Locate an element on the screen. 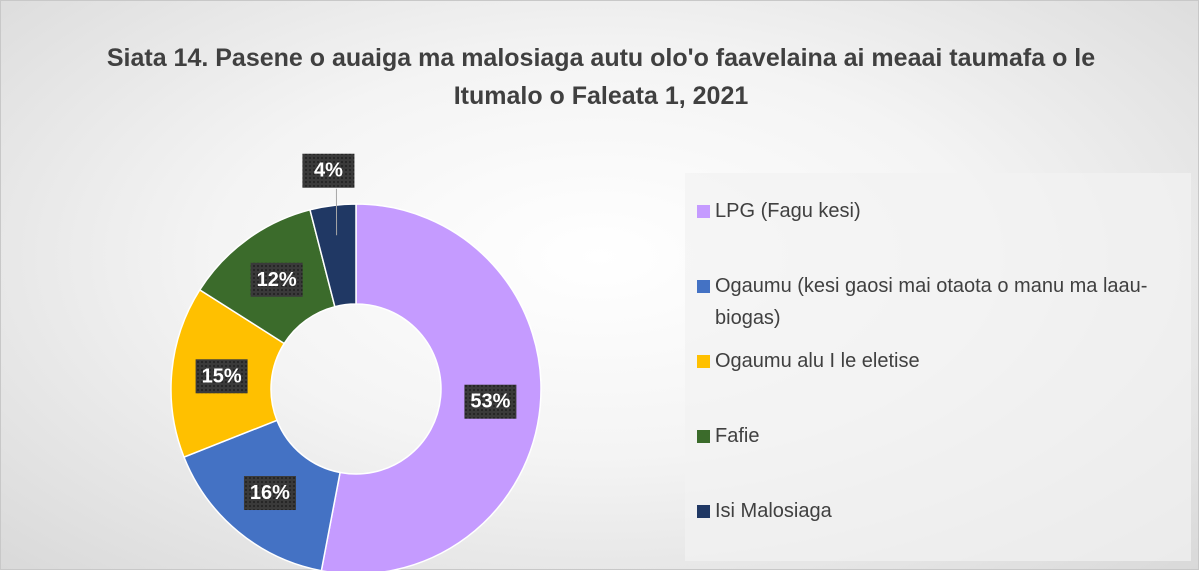 This screenshot has width=1199, height=571. data-label: 4% is located at coordinates (328, 171).